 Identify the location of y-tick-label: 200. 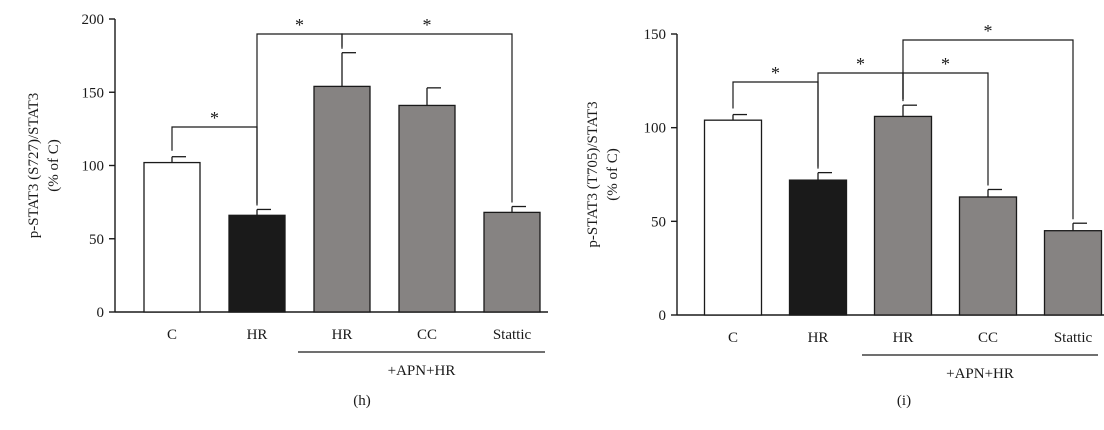
(93, 20).